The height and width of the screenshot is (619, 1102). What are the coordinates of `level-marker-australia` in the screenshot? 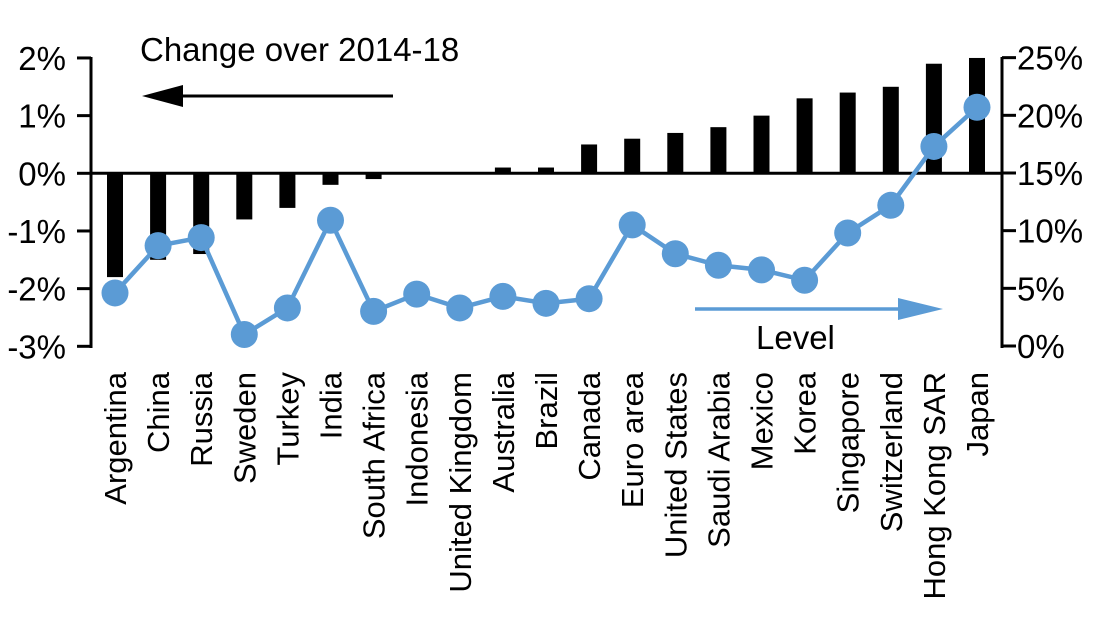 It's located at (503, 296).